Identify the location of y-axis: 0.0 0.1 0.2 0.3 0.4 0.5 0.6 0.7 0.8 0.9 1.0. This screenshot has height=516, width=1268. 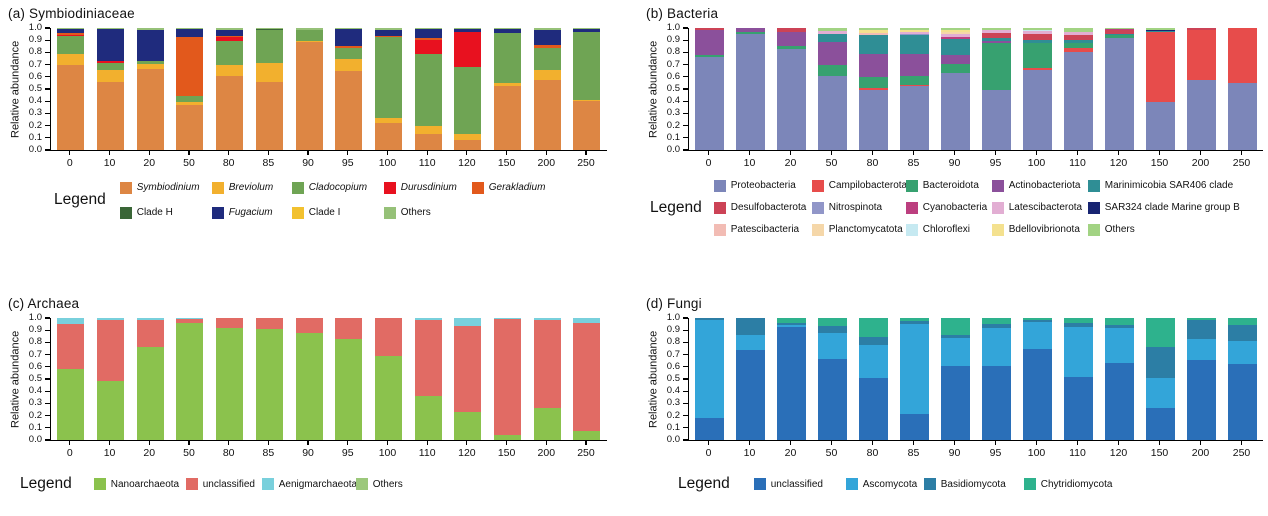
(36, 89).